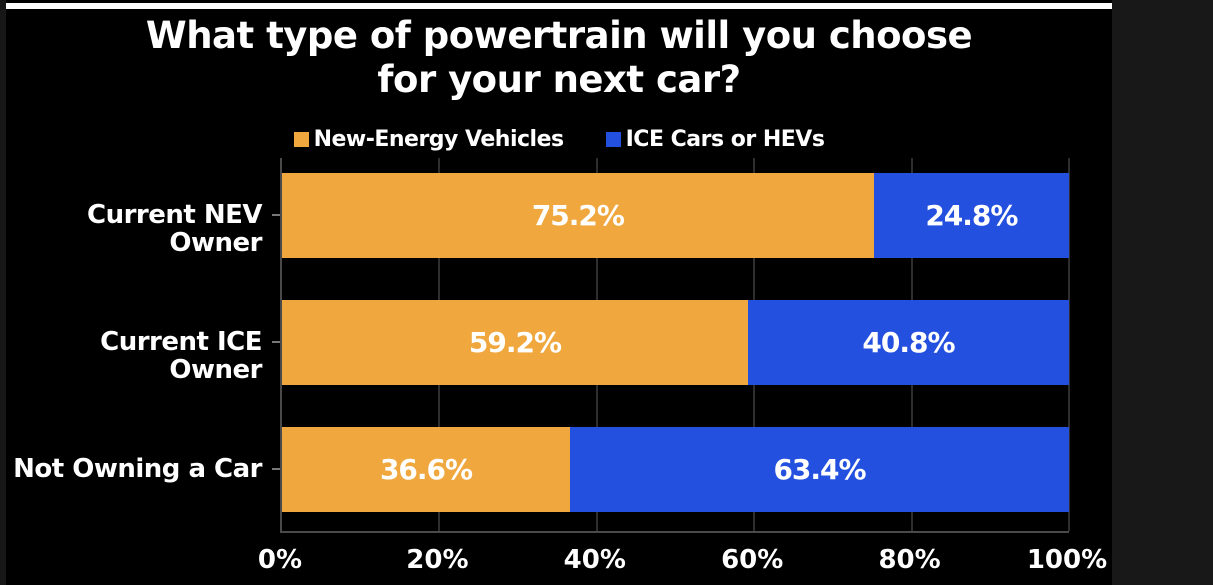 Image resolution: width=1213 pixels, height=585 pixels. Describe the element at coordinates (613, 139) in the screenshot. I see `legend-swatch-blue-icon` at that location.